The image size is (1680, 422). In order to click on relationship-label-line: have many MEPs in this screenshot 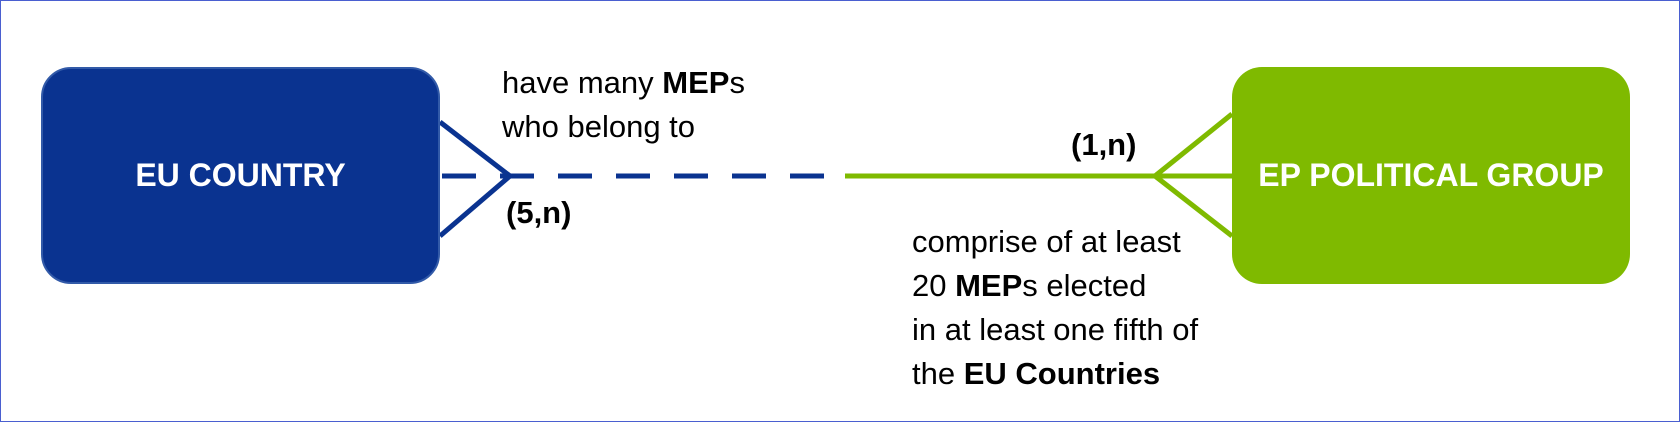, I will do `click(623, 83)`.